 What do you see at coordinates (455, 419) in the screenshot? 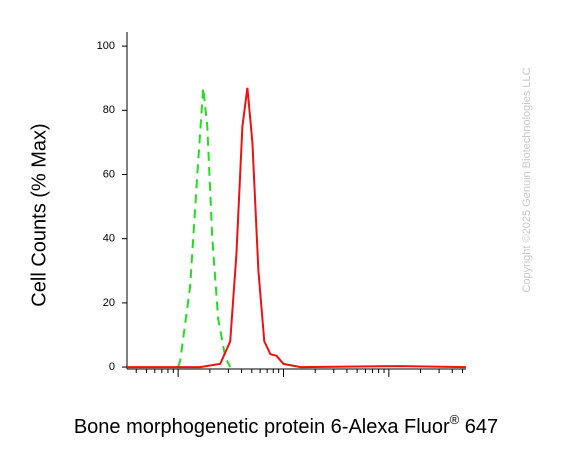
I see `x-axis-label-mark: ®` at bounding box center [455, 419].